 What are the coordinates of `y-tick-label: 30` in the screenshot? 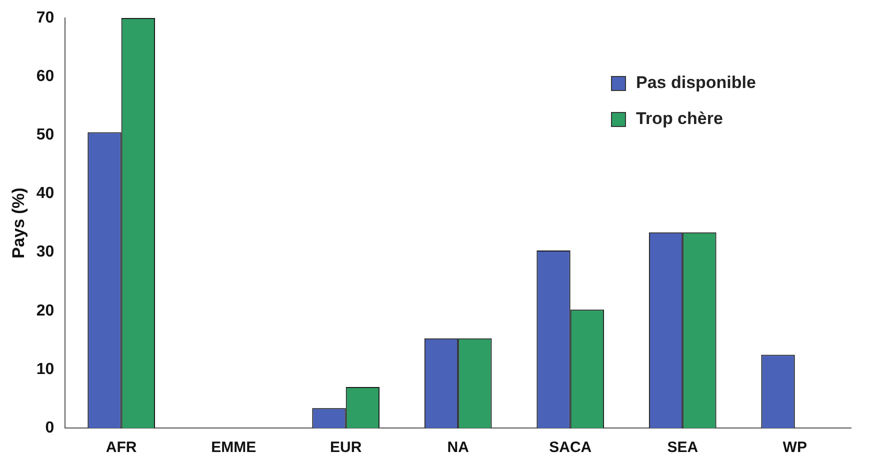 It's located at (45, 252).